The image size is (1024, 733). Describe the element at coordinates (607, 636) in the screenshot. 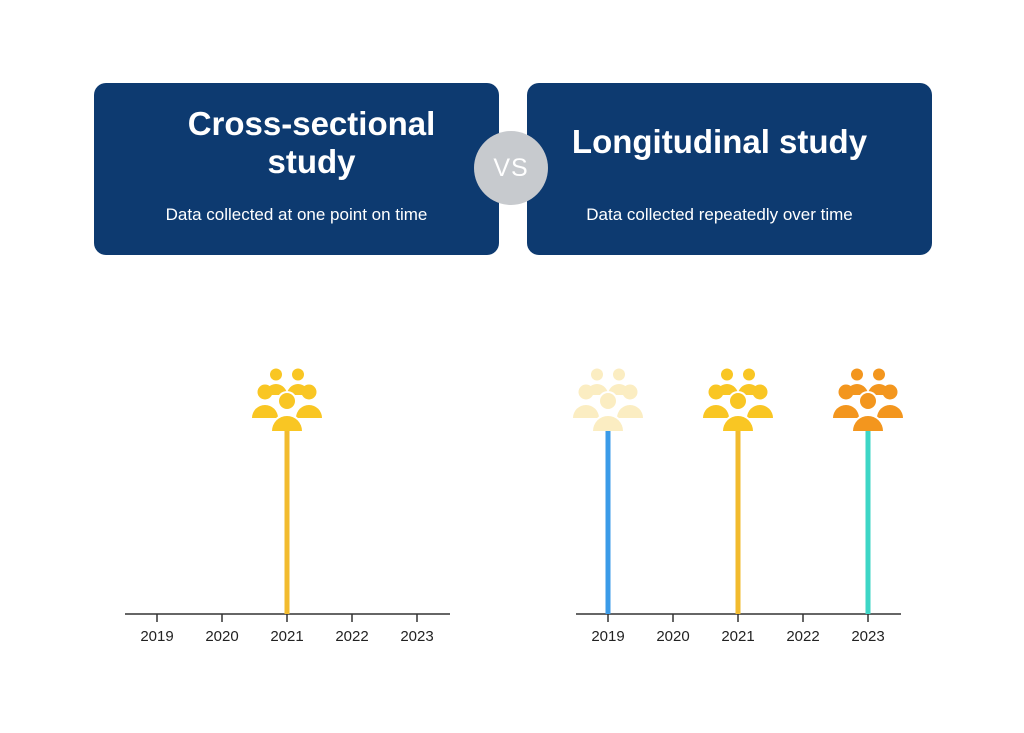

I see `longitudinal-year-label-2019: 2019` at that location.